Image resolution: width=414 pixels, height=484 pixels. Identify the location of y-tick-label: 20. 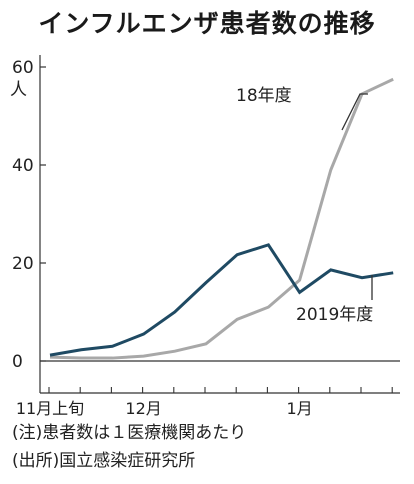
(23, 264).